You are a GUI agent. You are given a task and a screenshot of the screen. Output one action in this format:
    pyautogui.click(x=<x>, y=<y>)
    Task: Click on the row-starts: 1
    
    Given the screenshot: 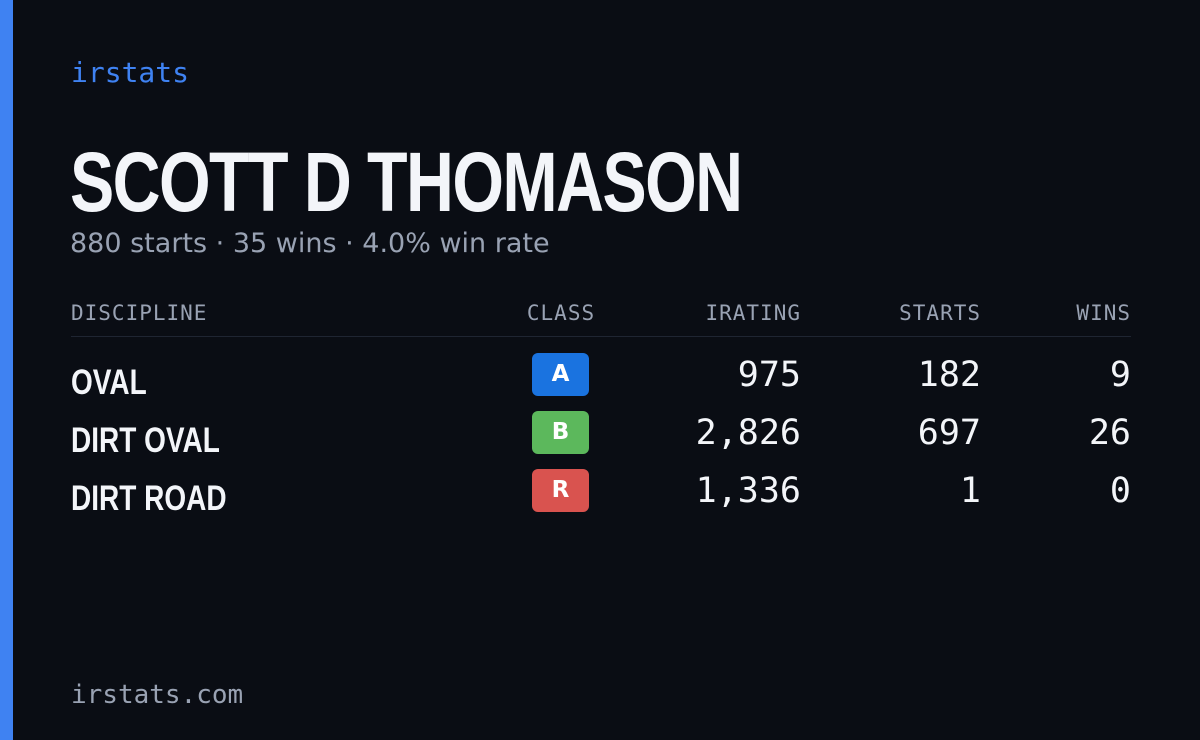 What is the action you would take?
    pyautogui.click(x=970, y=491)
    